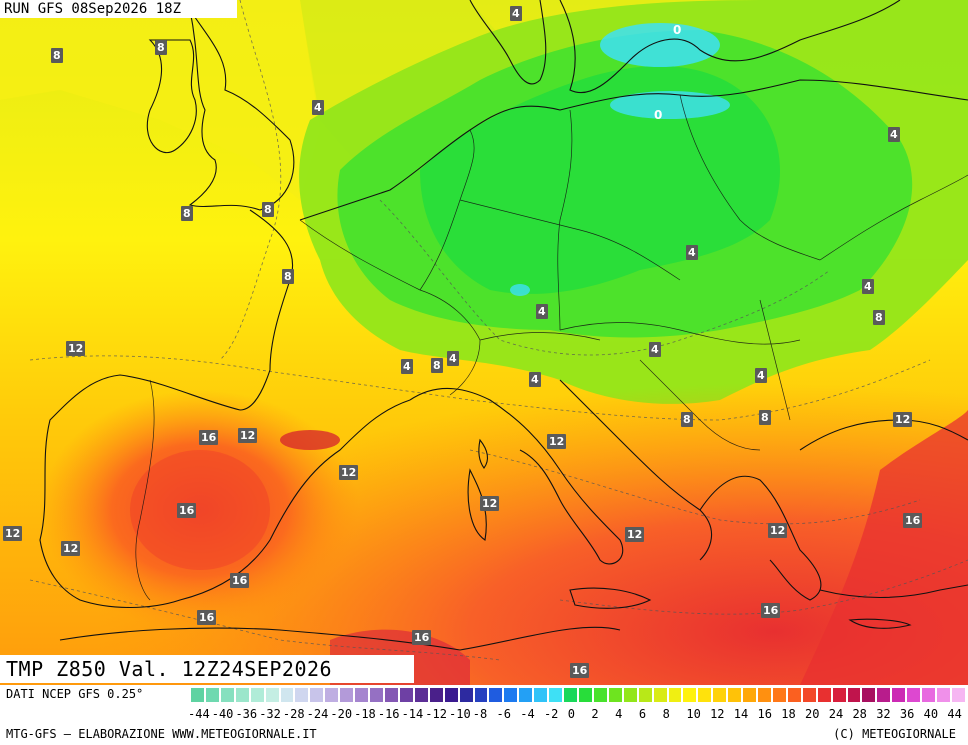  What do you see at coordinates (880, 623) in the screenshot?
I see `coast-crete` at bounding box center [880, 623].